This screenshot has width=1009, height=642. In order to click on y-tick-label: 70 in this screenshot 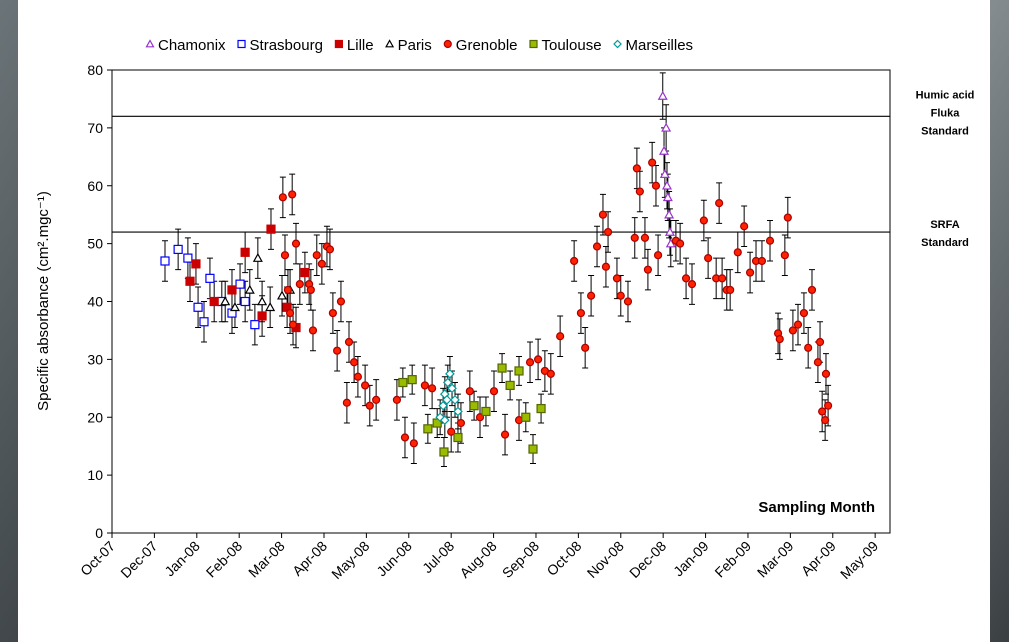, I will do `click(95, 128)`.